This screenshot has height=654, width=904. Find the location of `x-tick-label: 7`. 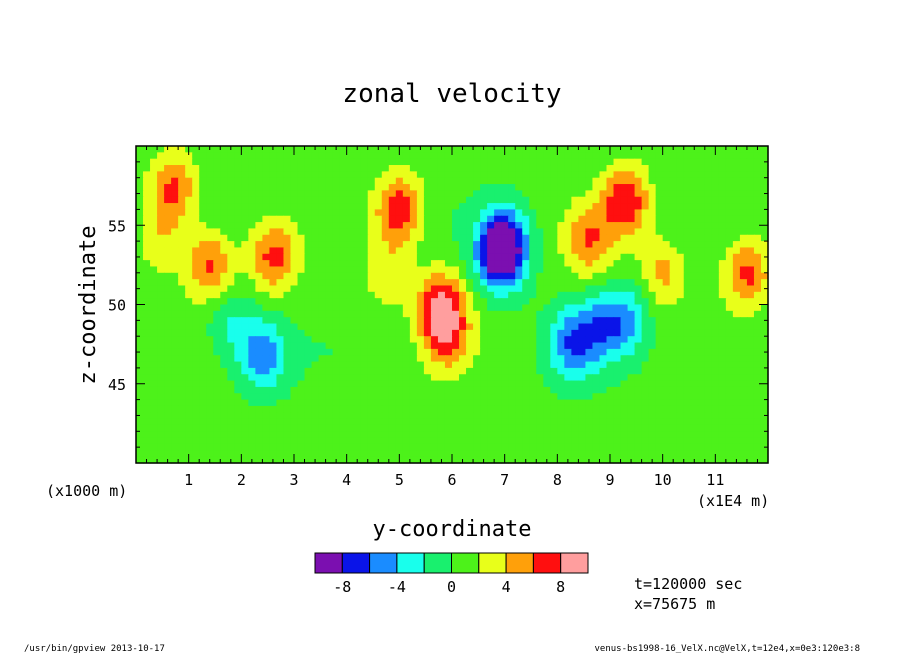

x-tick-label: 7 is located at coordinates (504, 480).